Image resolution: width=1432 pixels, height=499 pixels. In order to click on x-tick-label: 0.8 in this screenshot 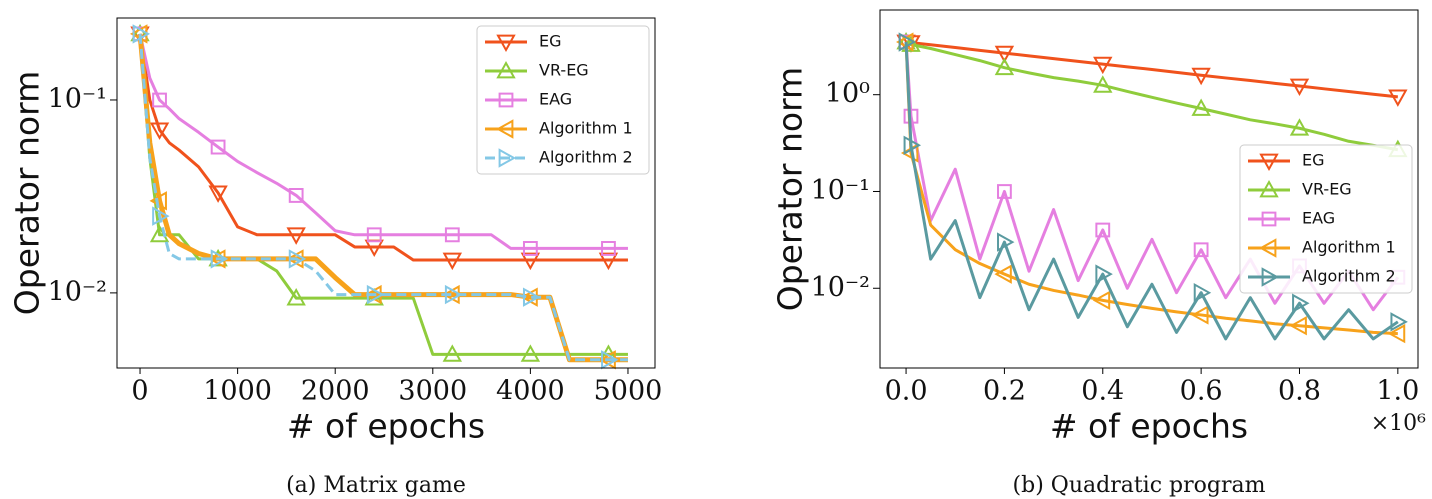, I will do `click(1299, 391)`.